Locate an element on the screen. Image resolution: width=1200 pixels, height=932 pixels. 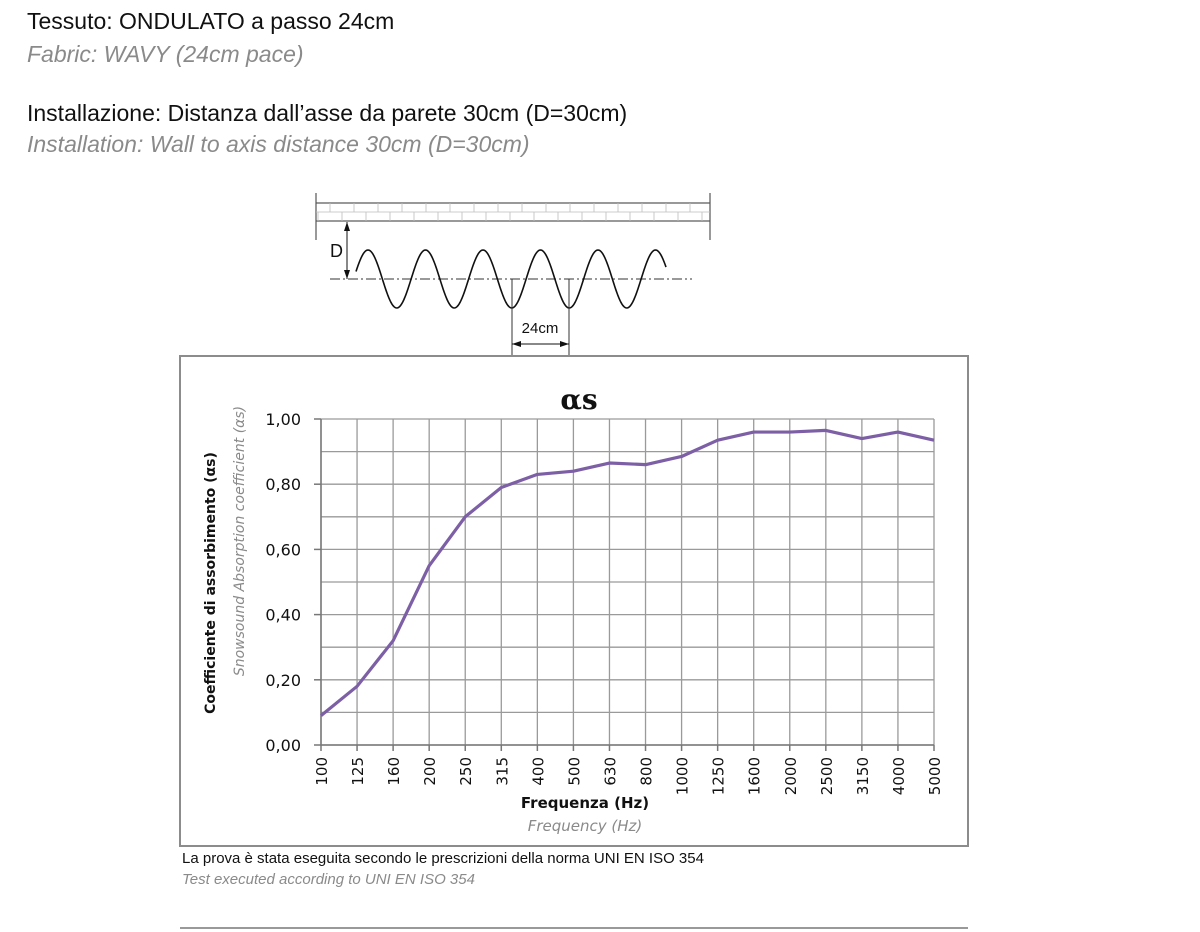
fabric-title-en: Fabric: WAVY (24cm pace) is located at coordinates (165, 54).